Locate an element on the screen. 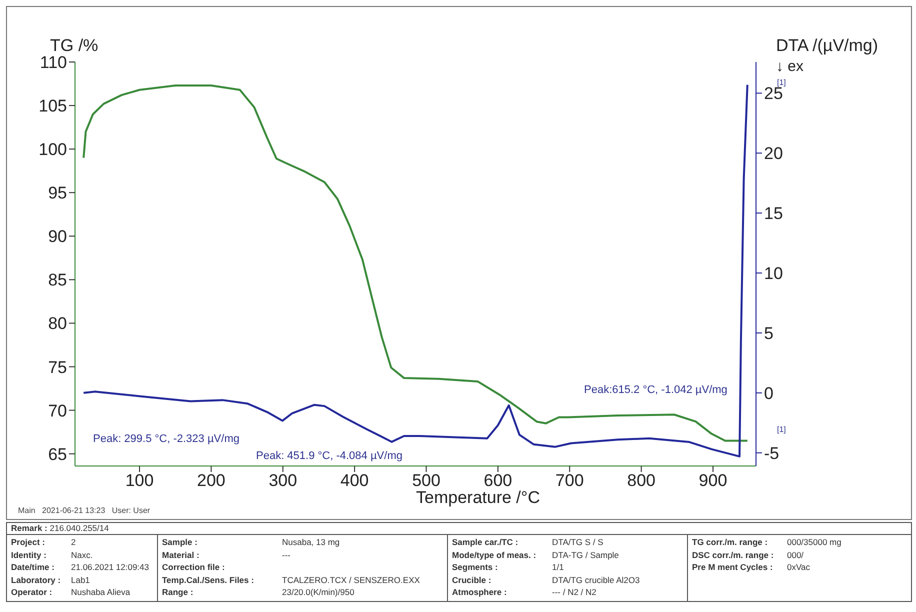 The width and height of the screenshot is (916, 612). y-tick-label: 75 is located at coordinates (57, 367).